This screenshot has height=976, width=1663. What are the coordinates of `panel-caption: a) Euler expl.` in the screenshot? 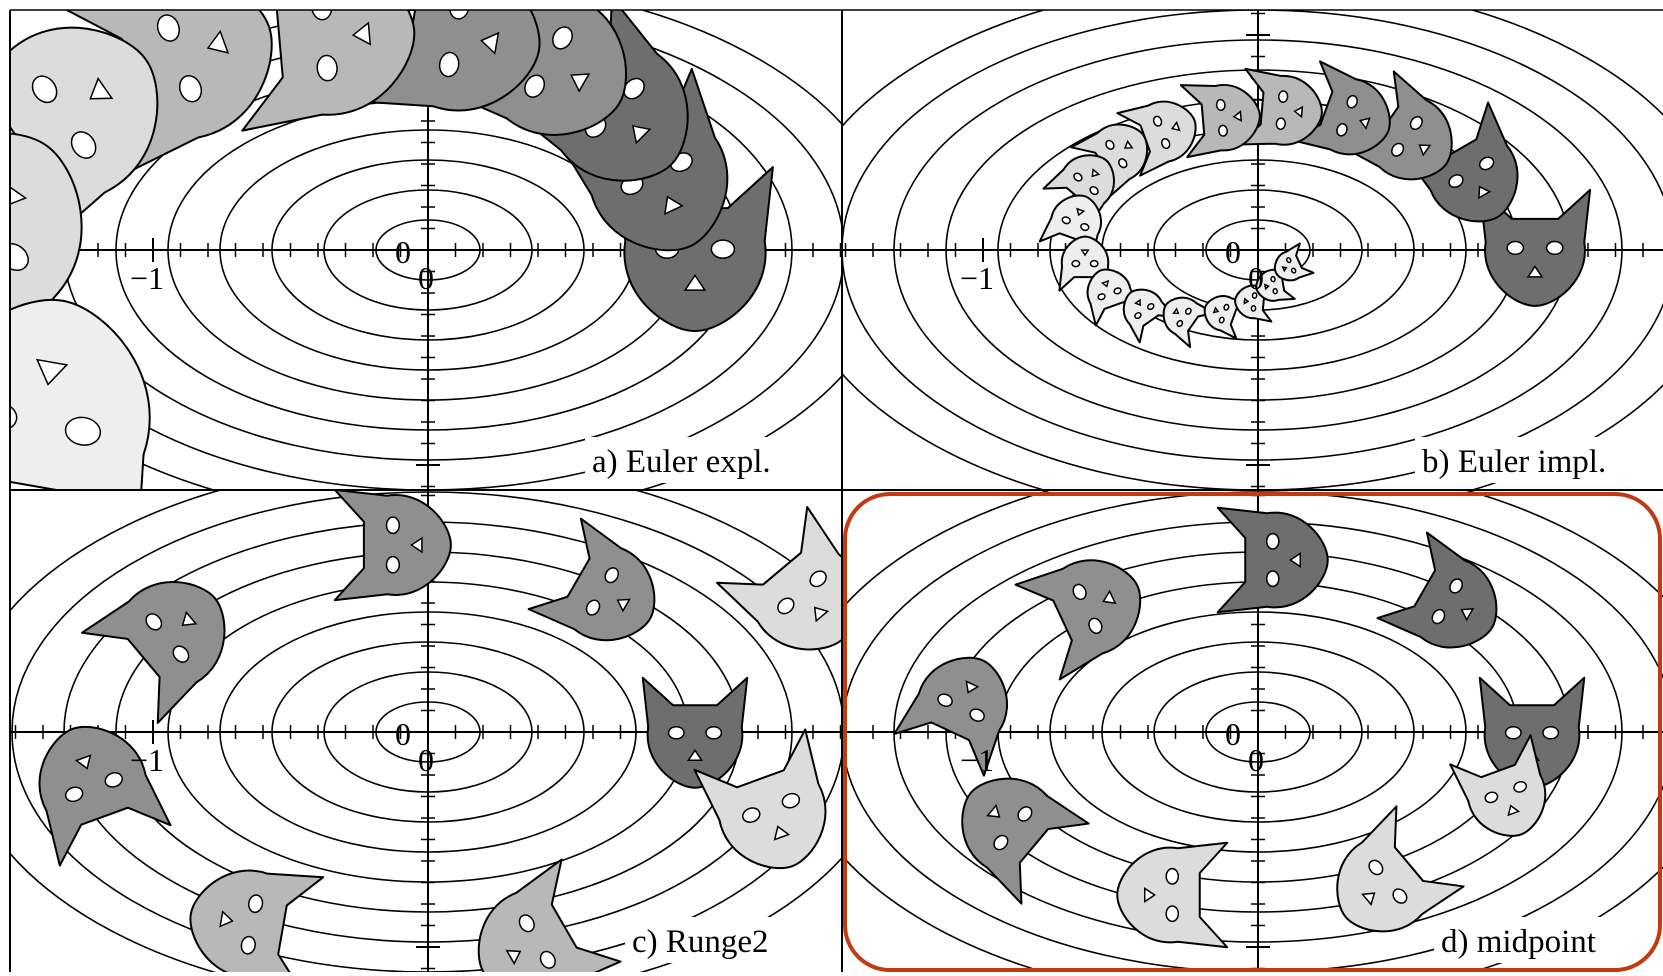 It's located at (681, 462).